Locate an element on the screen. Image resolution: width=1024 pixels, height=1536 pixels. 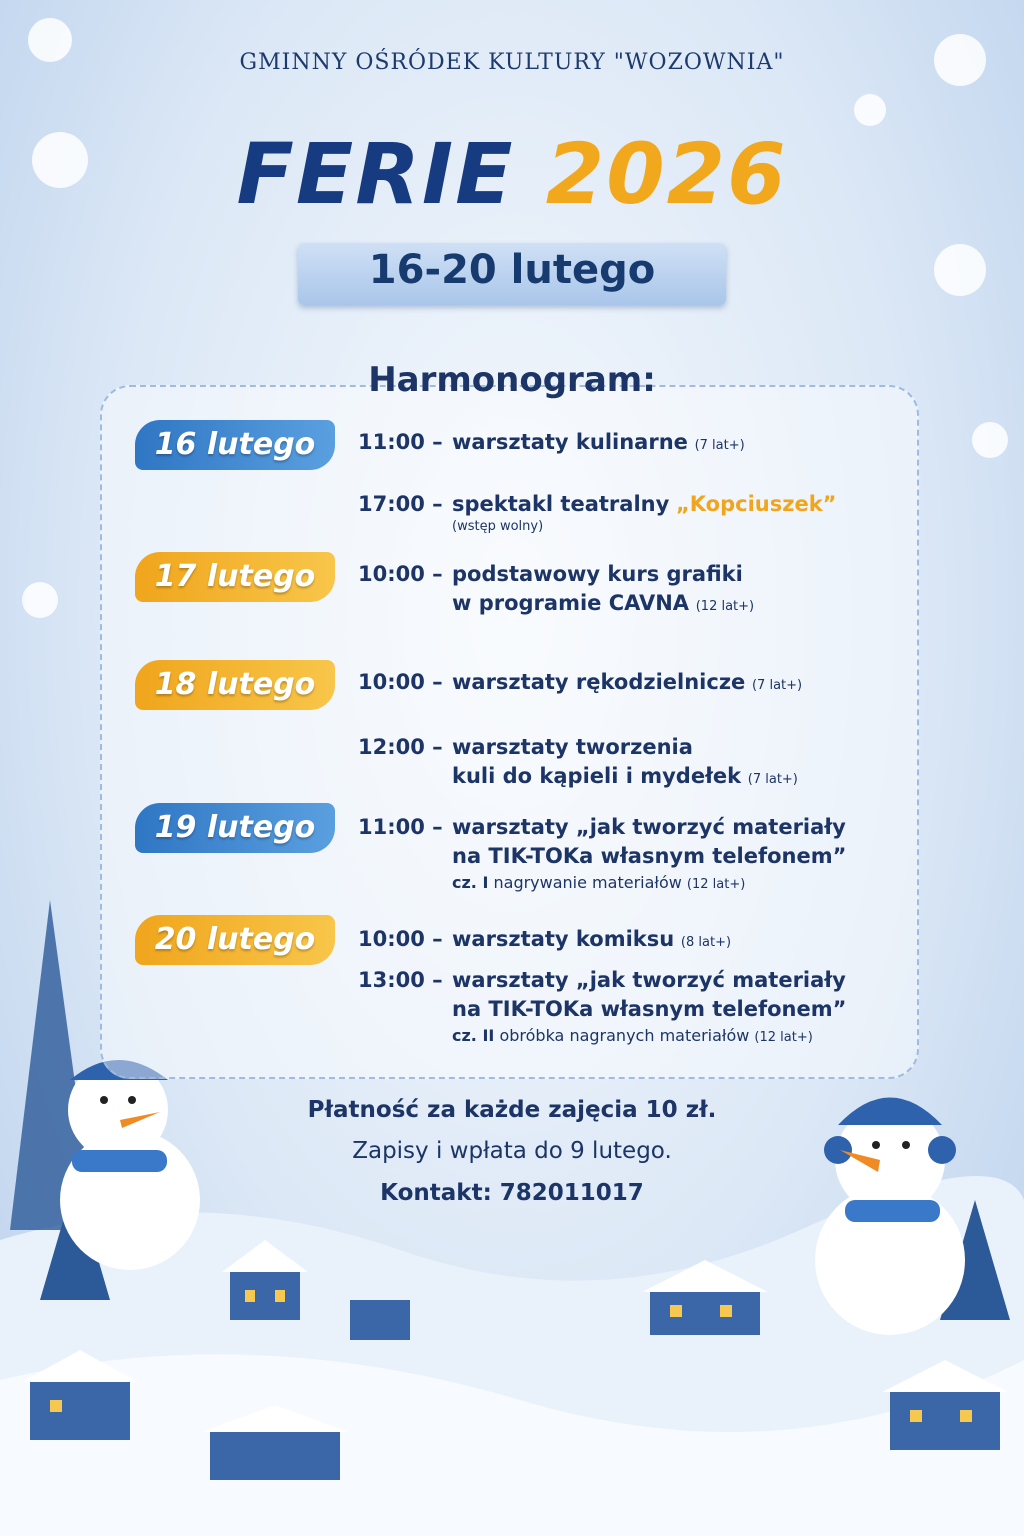
event-note-text: obróbka nagranych materiałów is located at coordinates (624, 1035).